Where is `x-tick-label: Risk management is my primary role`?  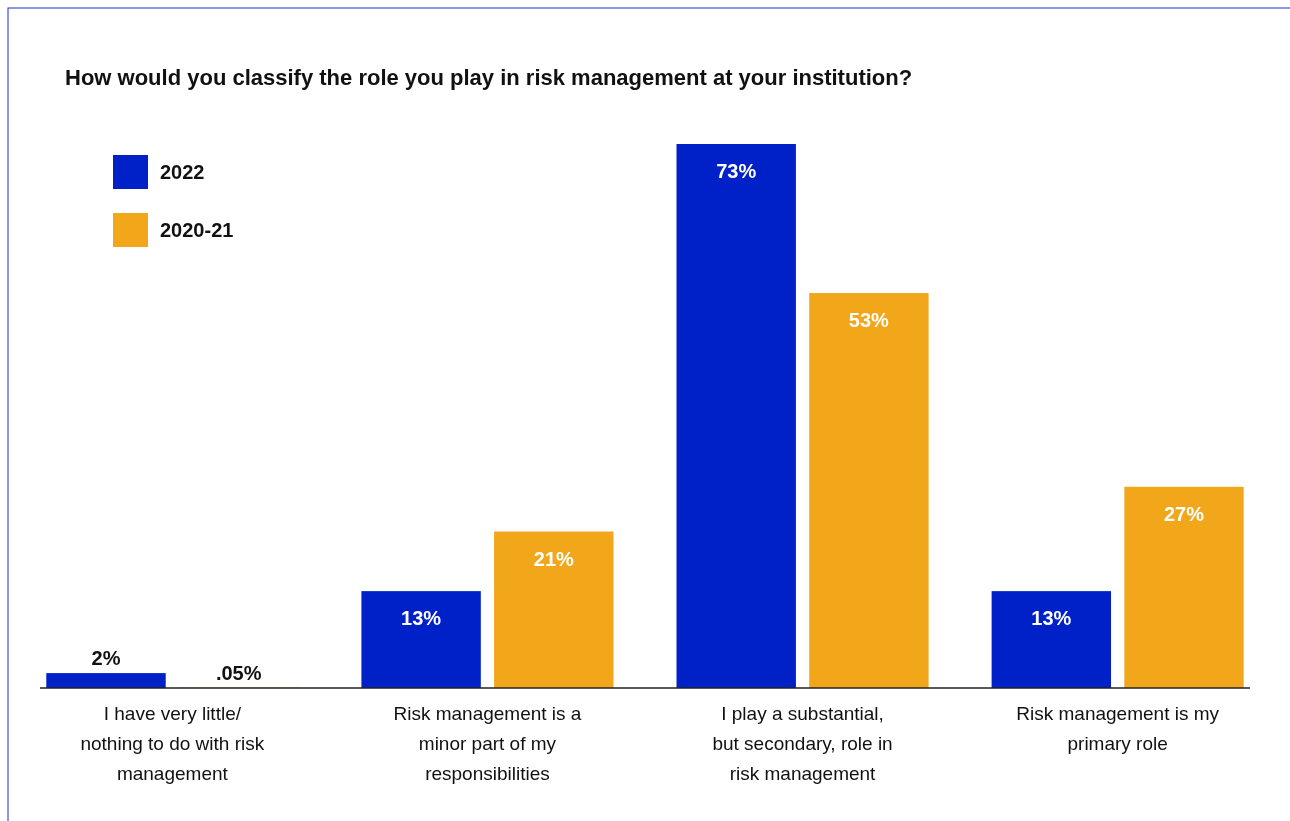
x-tick-label: Risk management is my primary role is located at coordinates (1118, 728).